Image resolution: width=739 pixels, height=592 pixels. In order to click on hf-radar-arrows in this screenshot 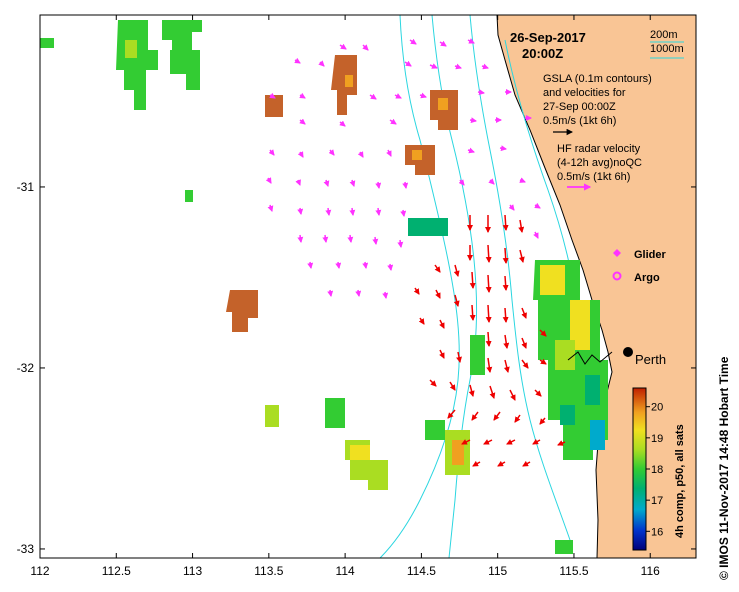, I will do `click(489, 340)`.